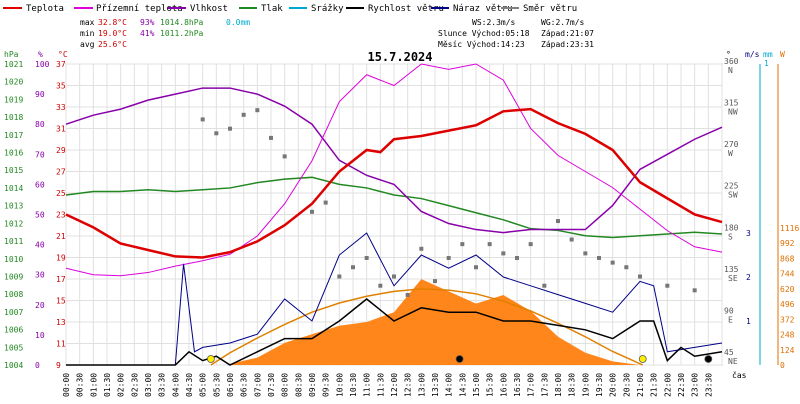 This screenshot has width=800, height=404. What do you see at coordinates (13, 153) in the screenshot?
I see `tick-label-hpa: 1016` at bounding box center [13, 153].